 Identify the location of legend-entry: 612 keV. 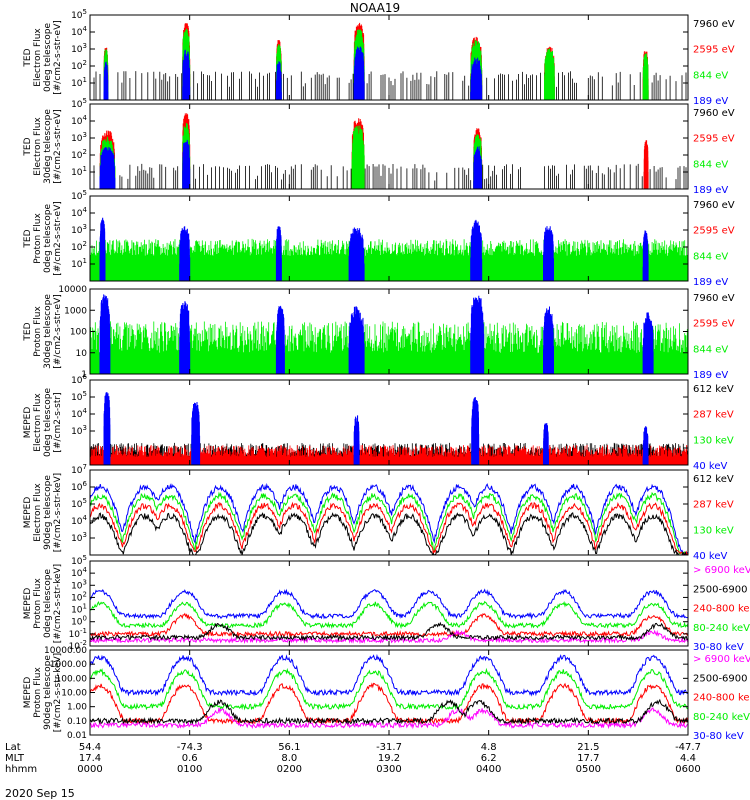
(713, 389).